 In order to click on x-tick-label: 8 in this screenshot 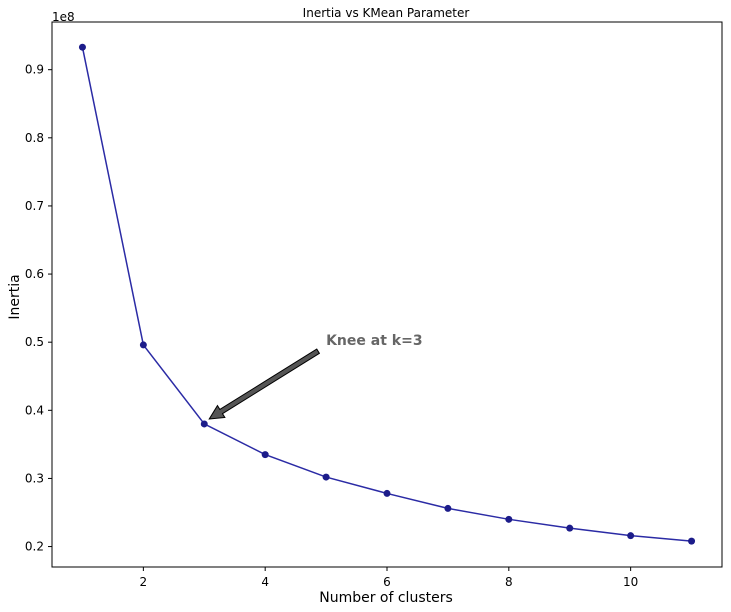, I will do `click(509, 582)`.